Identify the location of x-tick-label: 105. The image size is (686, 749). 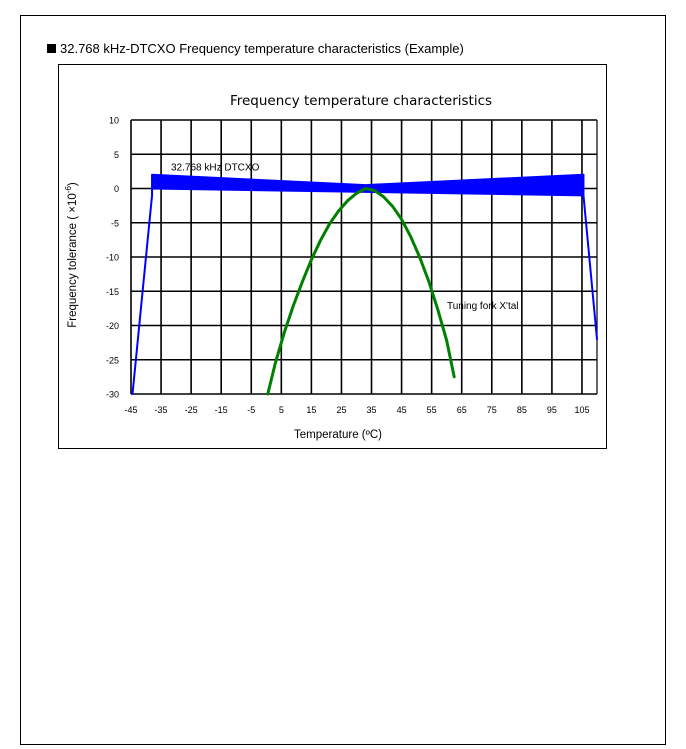
(581, 410).